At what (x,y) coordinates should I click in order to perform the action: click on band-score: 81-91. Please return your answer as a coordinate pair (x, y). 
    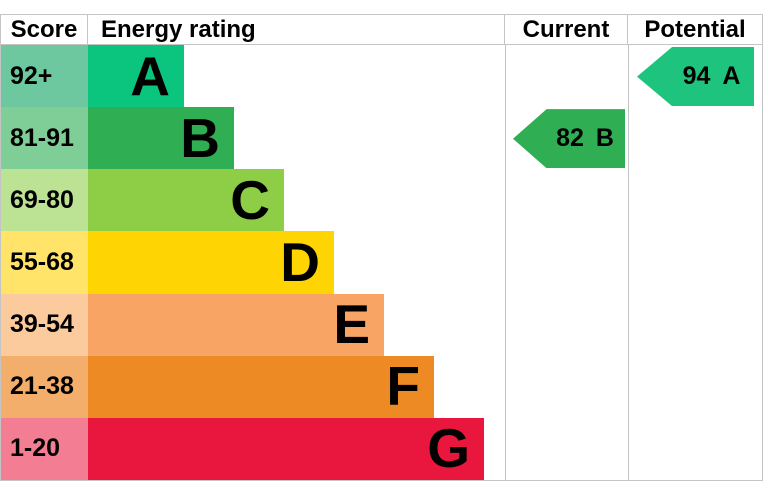
    Looking at the image, I should click on (44, 138).